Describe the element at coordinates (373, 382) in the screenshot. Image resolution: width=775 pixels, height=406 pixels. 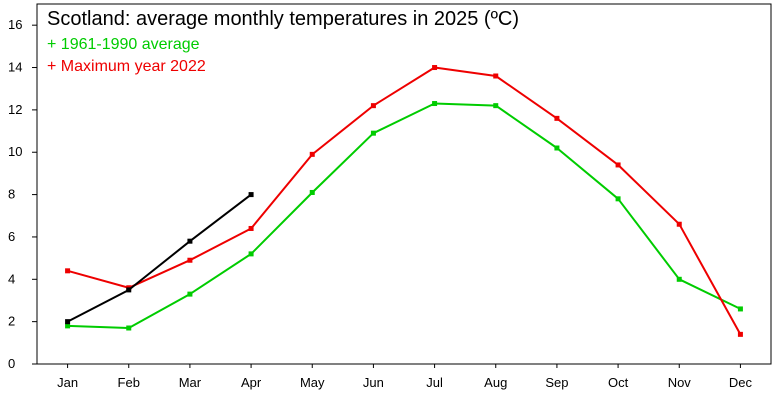
I see `x-tick-label: Jun` at that location.